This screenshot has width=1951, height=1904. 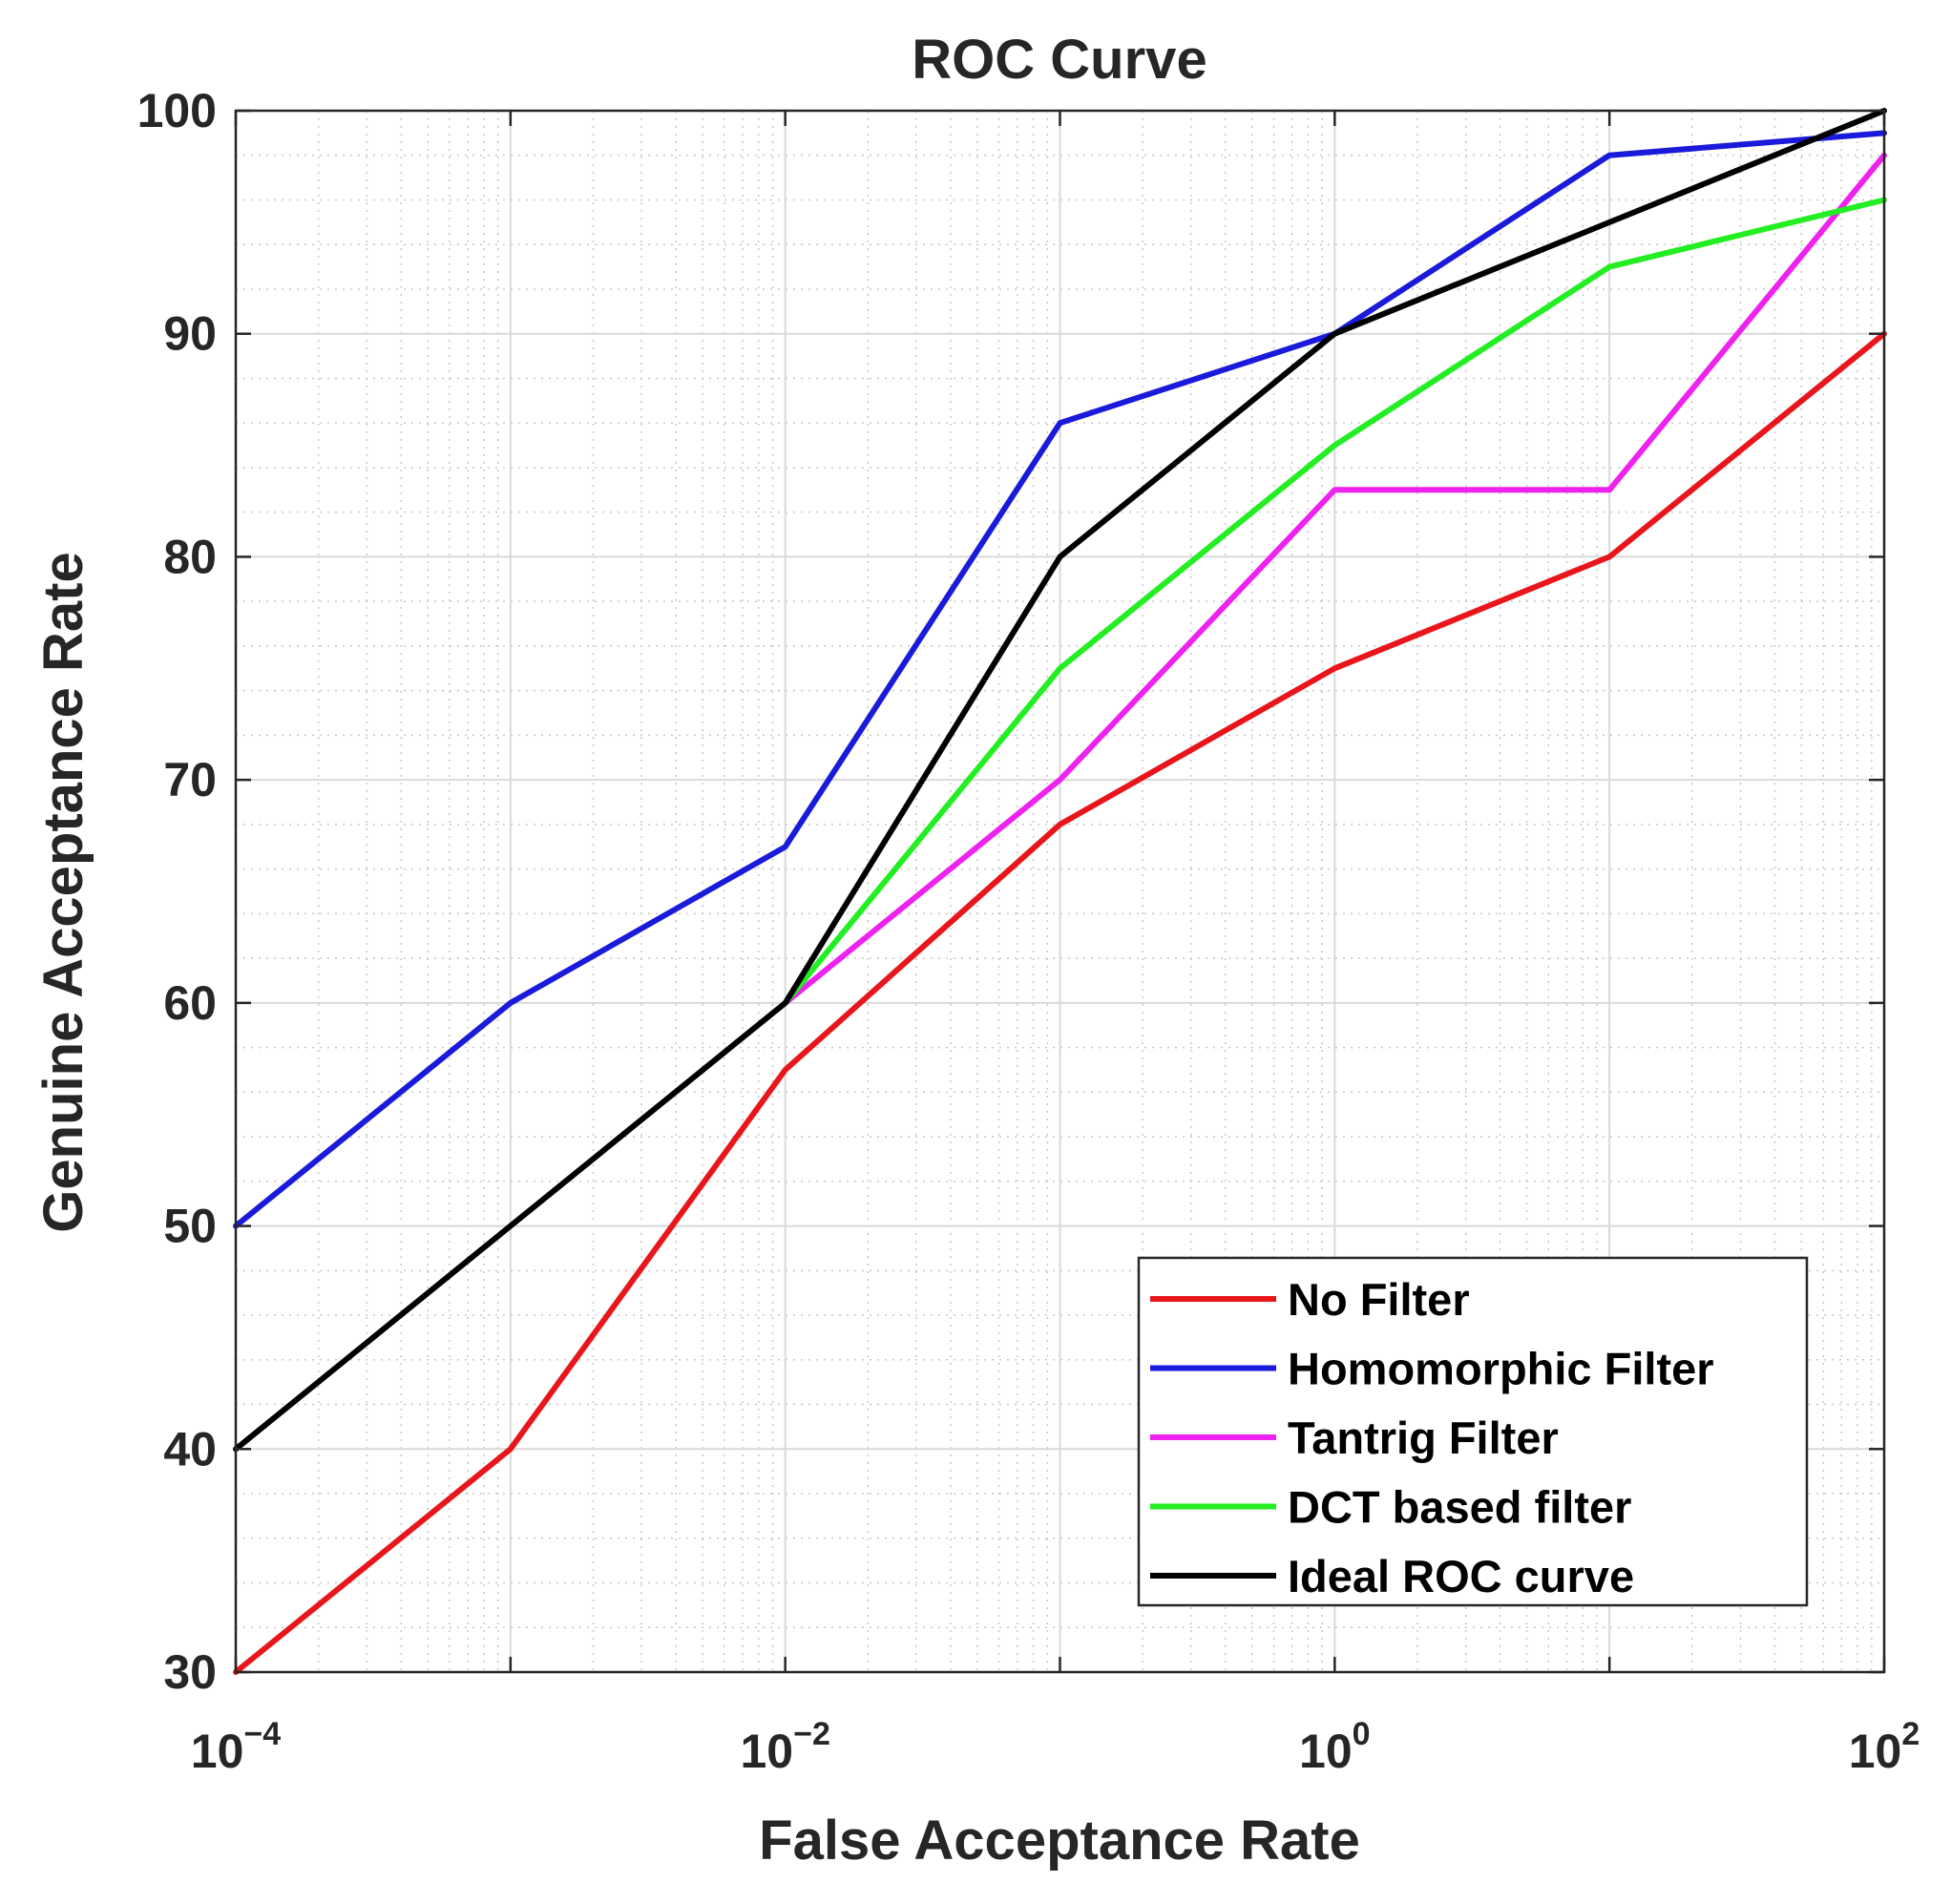 What do you see at coordinates (190, 1448) in the screenshot?
I see `y-tick-label: 40` at bounding box center [190, 1448].